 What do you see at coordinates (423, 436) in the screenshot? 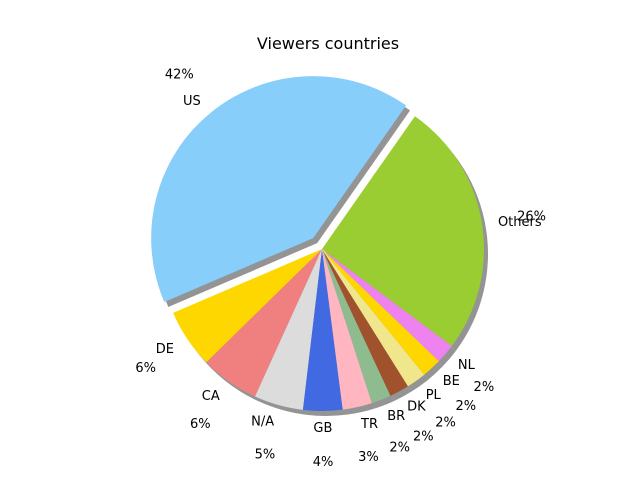
I see `slice-percent-dk: 2%` at bounding box center [423, 436].